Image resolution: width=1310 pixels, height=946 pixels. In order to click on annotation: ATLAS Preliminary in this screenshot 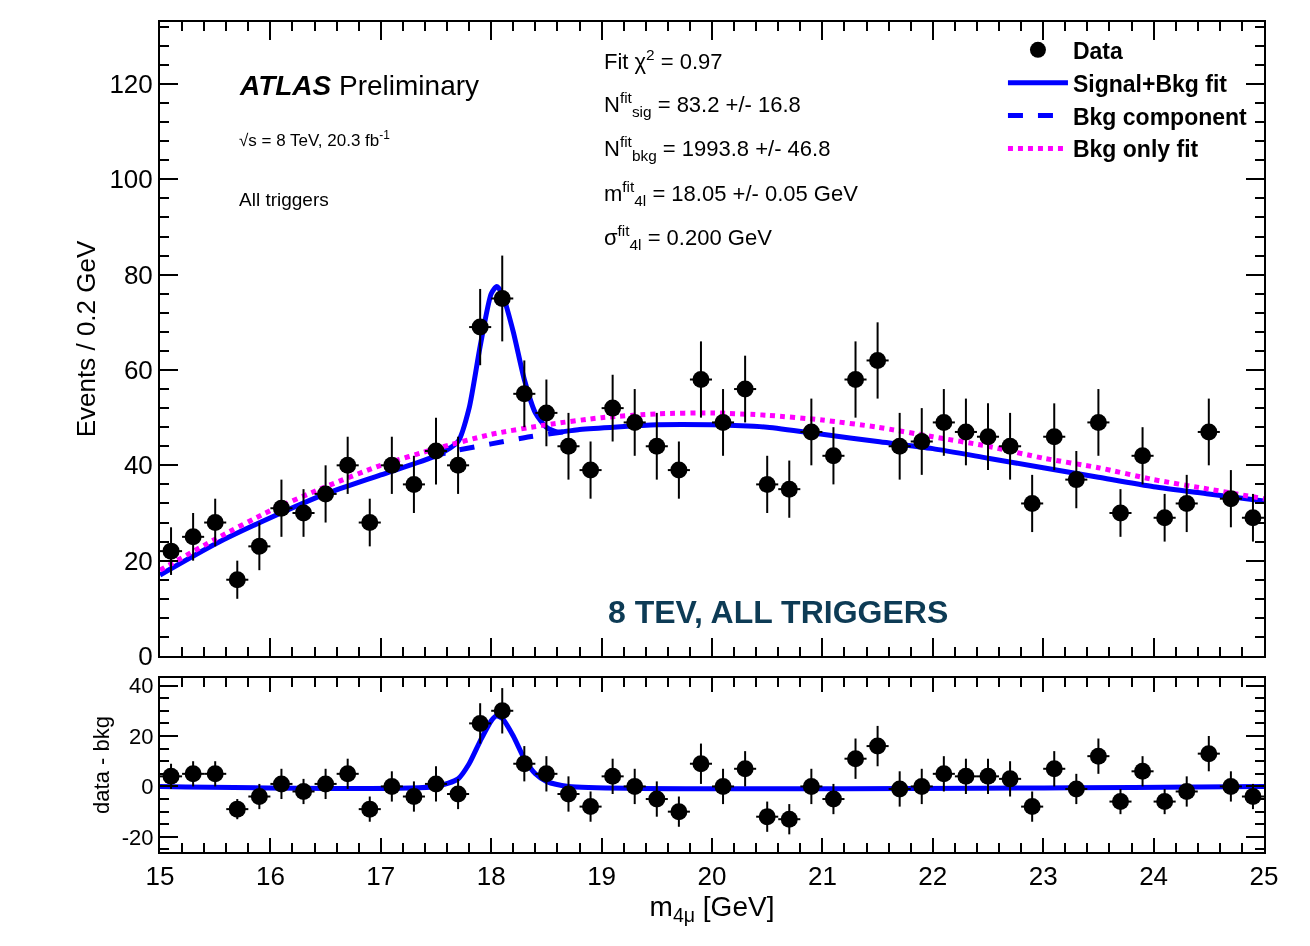, I will do `click(359, 85)`.